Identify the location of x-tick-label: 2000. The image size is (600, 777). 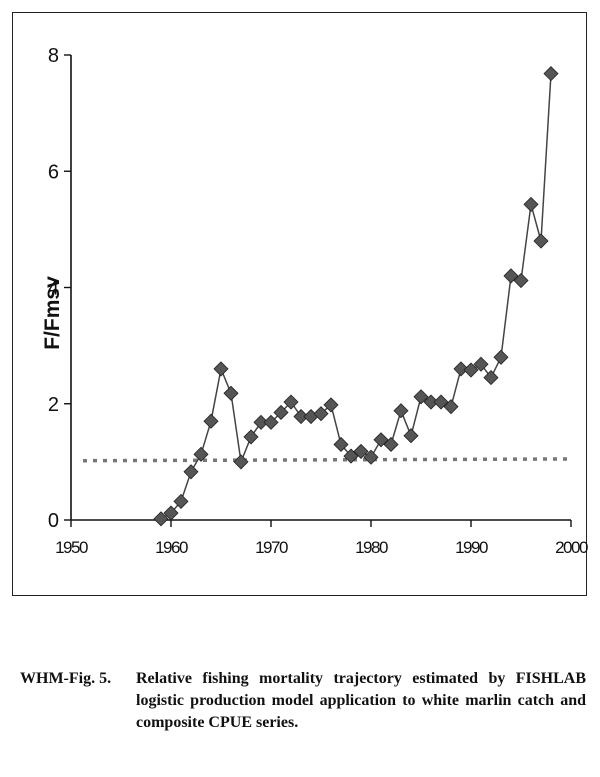
(571, 547).